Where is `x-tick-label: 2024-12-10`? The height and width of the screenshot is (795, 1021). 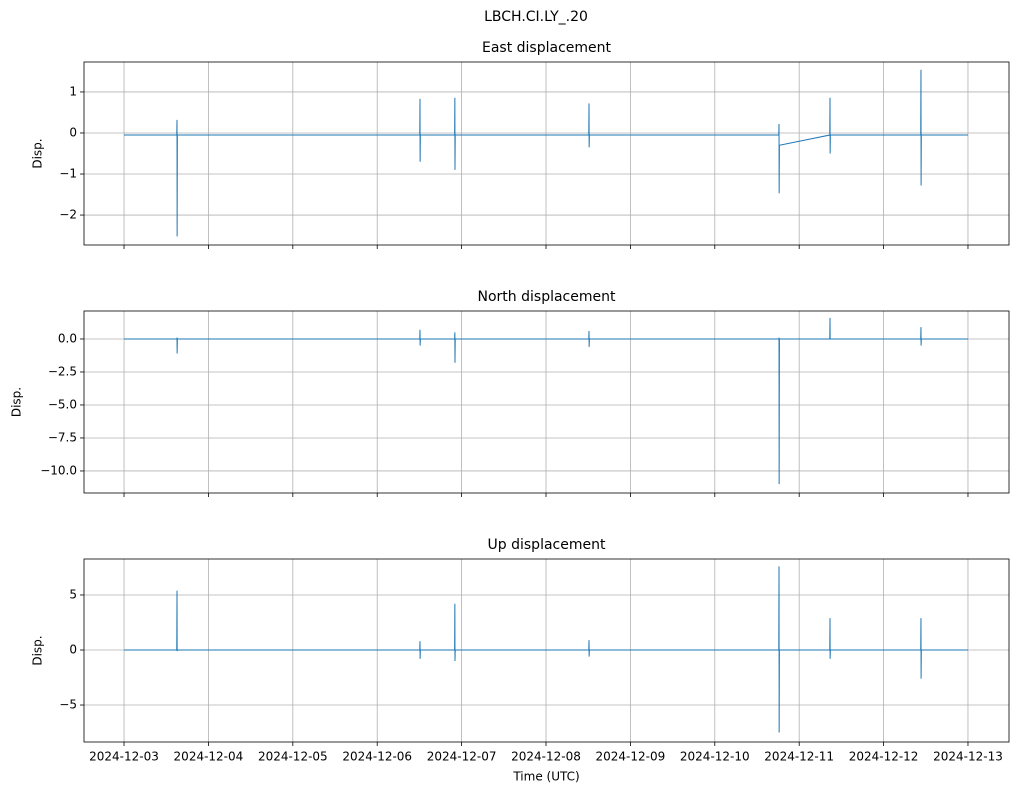
x-tick-label: 2024-12-10 is located at coordinates (715, 757).